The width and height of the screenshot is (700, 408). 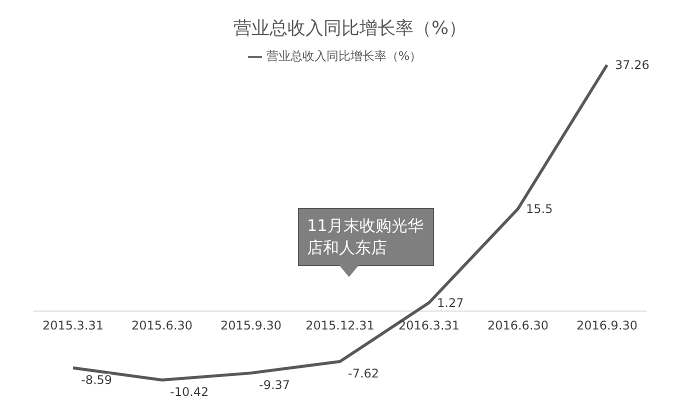 I want to click on x-tick-label: 2016.6.30, so click(x=518, y=325).